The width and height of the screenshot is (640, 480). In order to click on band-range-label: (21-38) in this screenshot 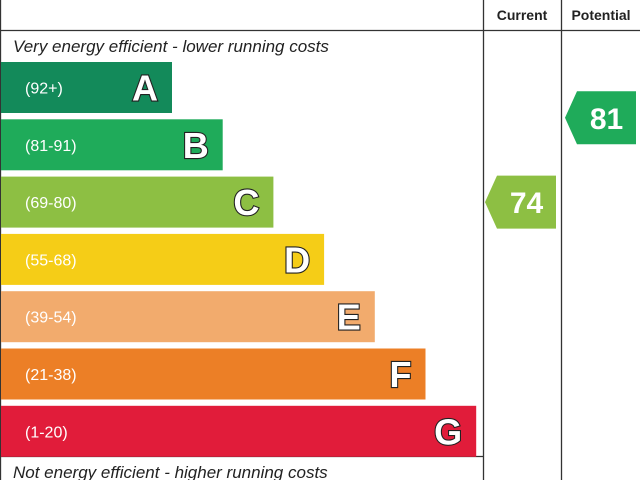, I will do `click(51, 375)`.